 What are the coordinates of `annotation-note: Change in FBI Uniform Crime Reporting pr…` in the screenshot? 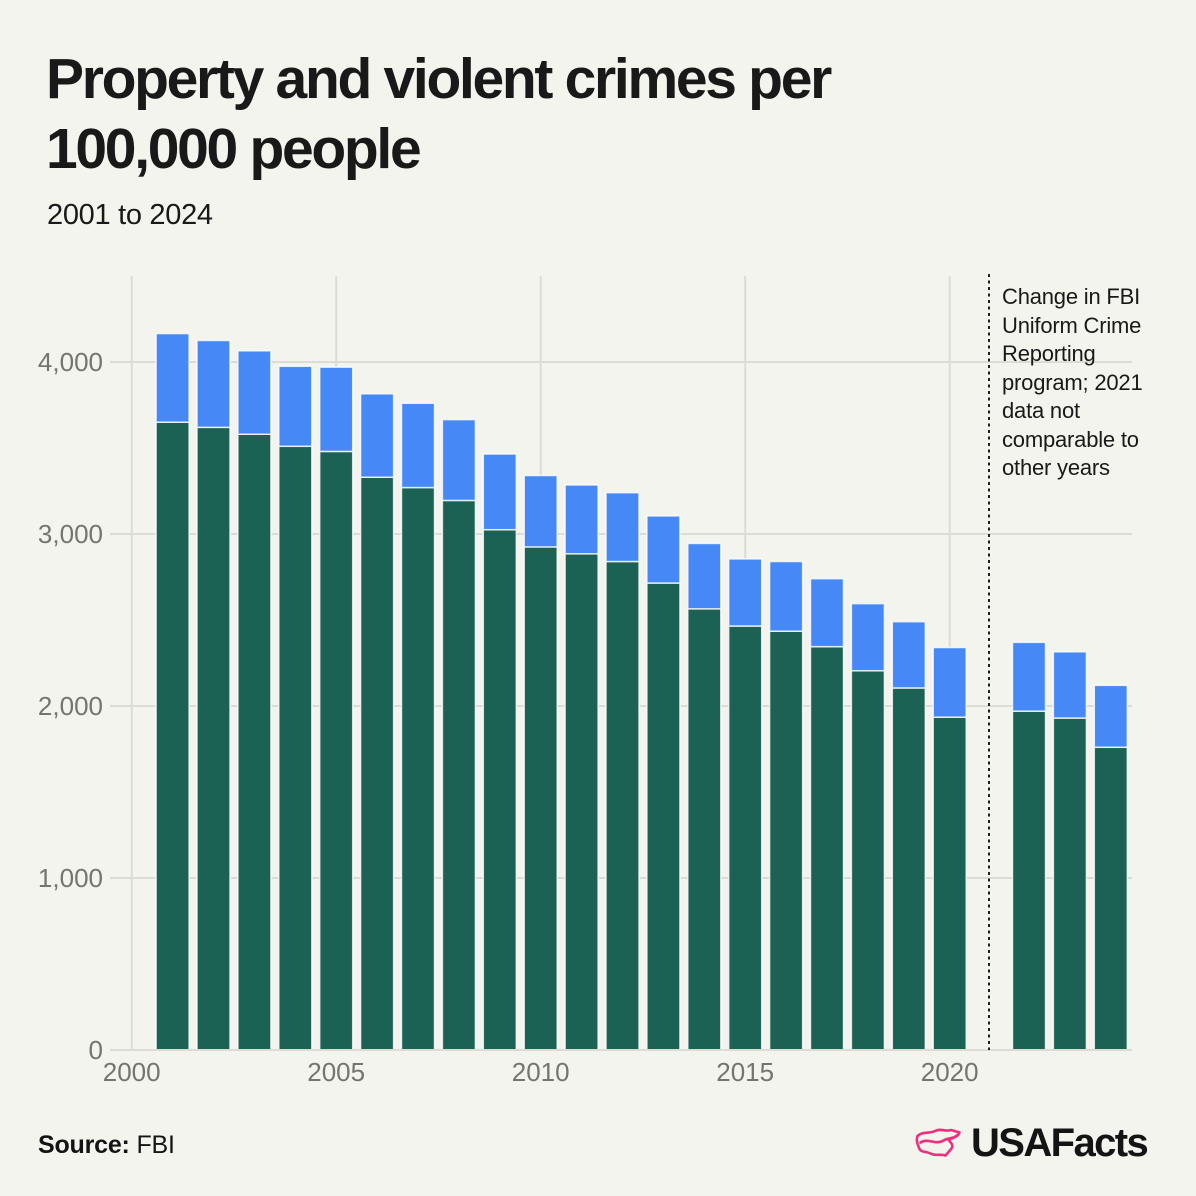 It's located at (1091, 383).